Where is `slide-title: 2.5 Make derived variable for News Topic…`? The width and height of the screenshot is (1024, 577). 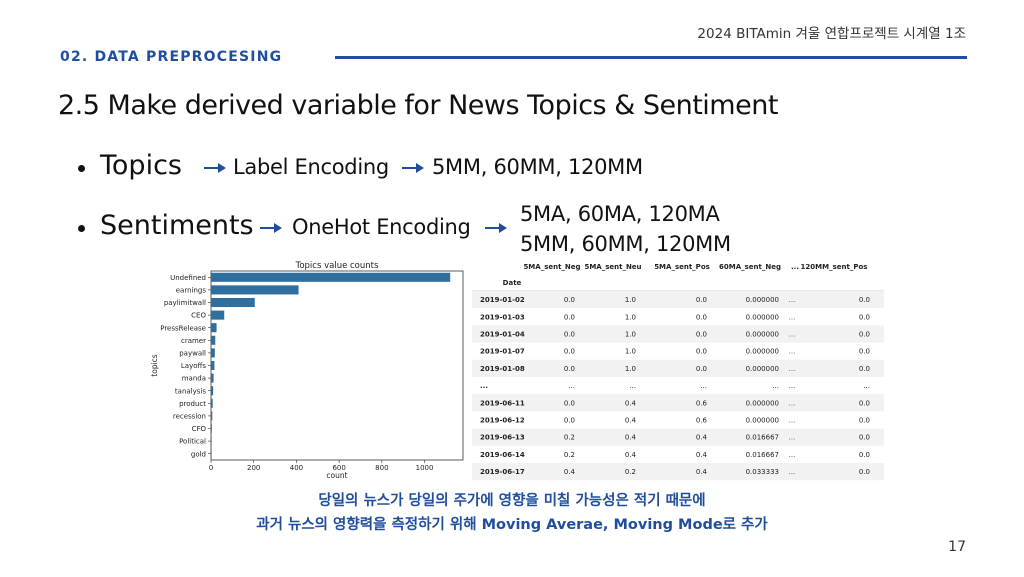
slide-title: 2.5 Make derived variable for News Topic… is located at coordinates (418, 105).